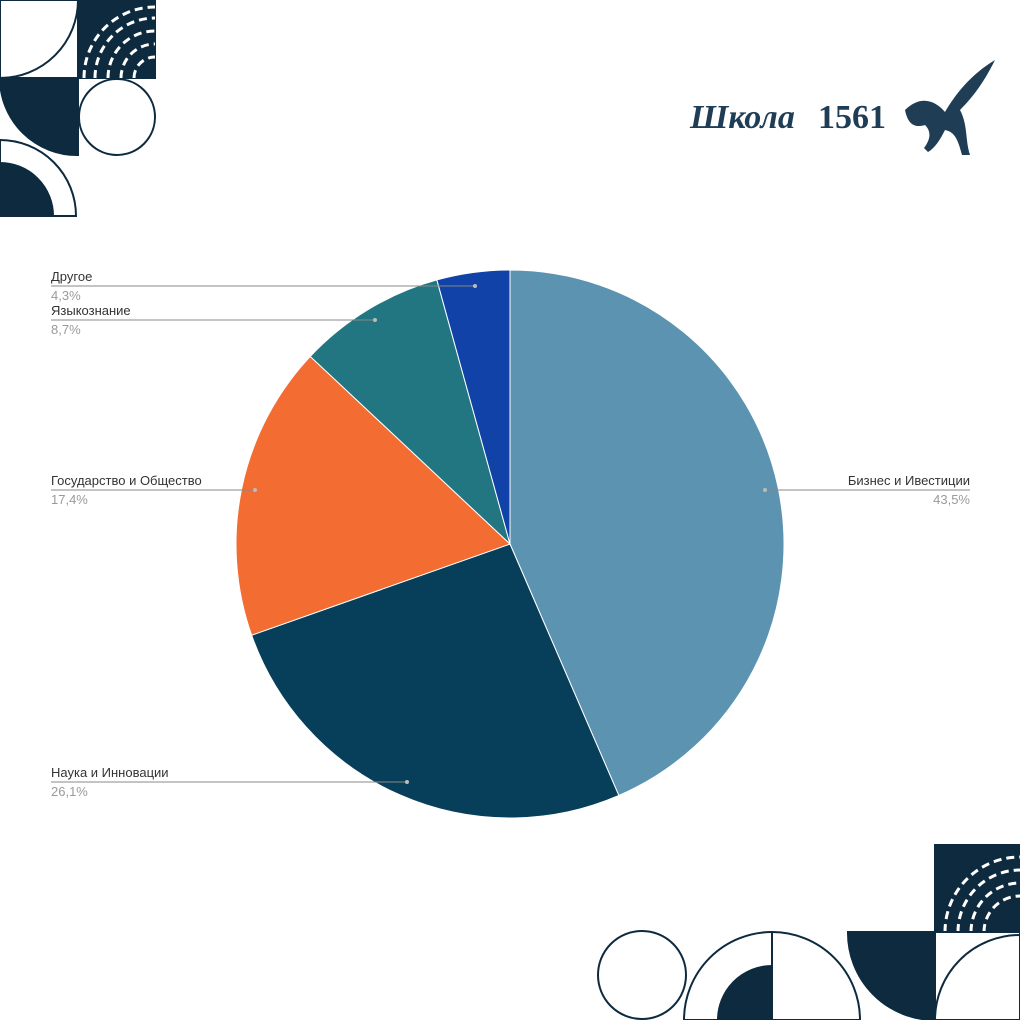 This screenshot has height=1020, width=1020. Describe the element at coordinates (852, 117) in the screenshot. I see `logo-number: 1561` at that location.